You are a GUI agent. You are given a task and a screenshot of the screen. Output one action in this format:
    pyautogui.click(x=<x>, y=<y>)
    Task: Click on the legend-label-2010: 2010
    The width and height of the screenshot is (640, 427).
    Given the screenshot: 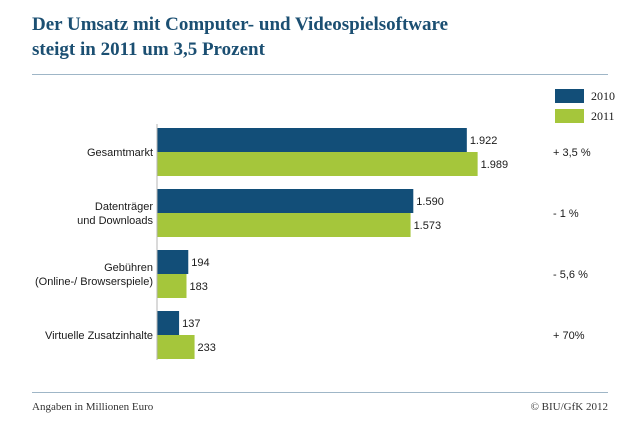 What is the action you would take?
    pyautogui.click(x=603, y=96)
    